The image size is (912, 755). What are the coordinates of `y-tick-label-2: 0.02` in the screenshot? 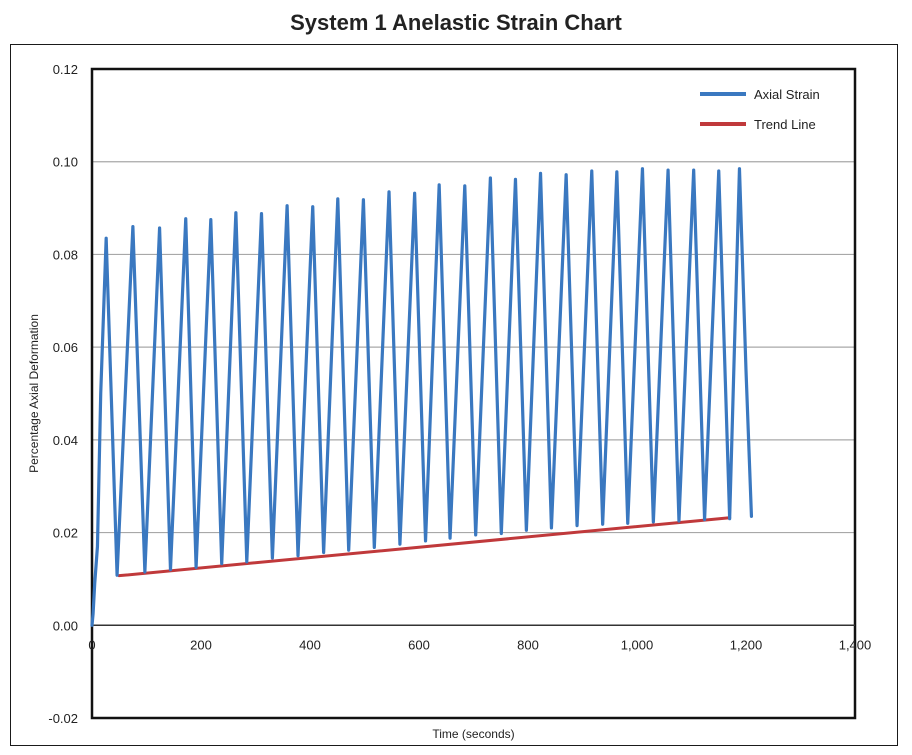 It's located at (65, 533).